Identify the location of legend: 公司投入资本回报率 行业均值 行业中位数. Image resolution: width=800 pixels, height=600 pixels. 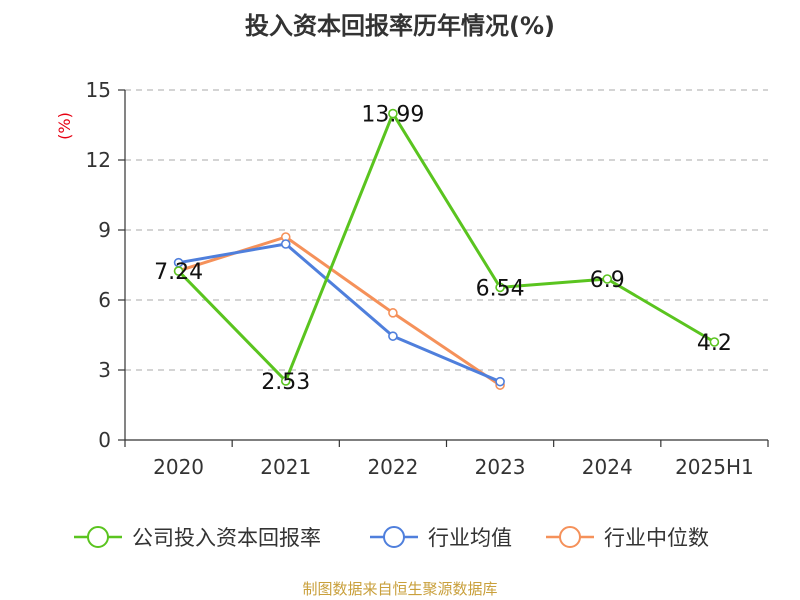
(391, 538).